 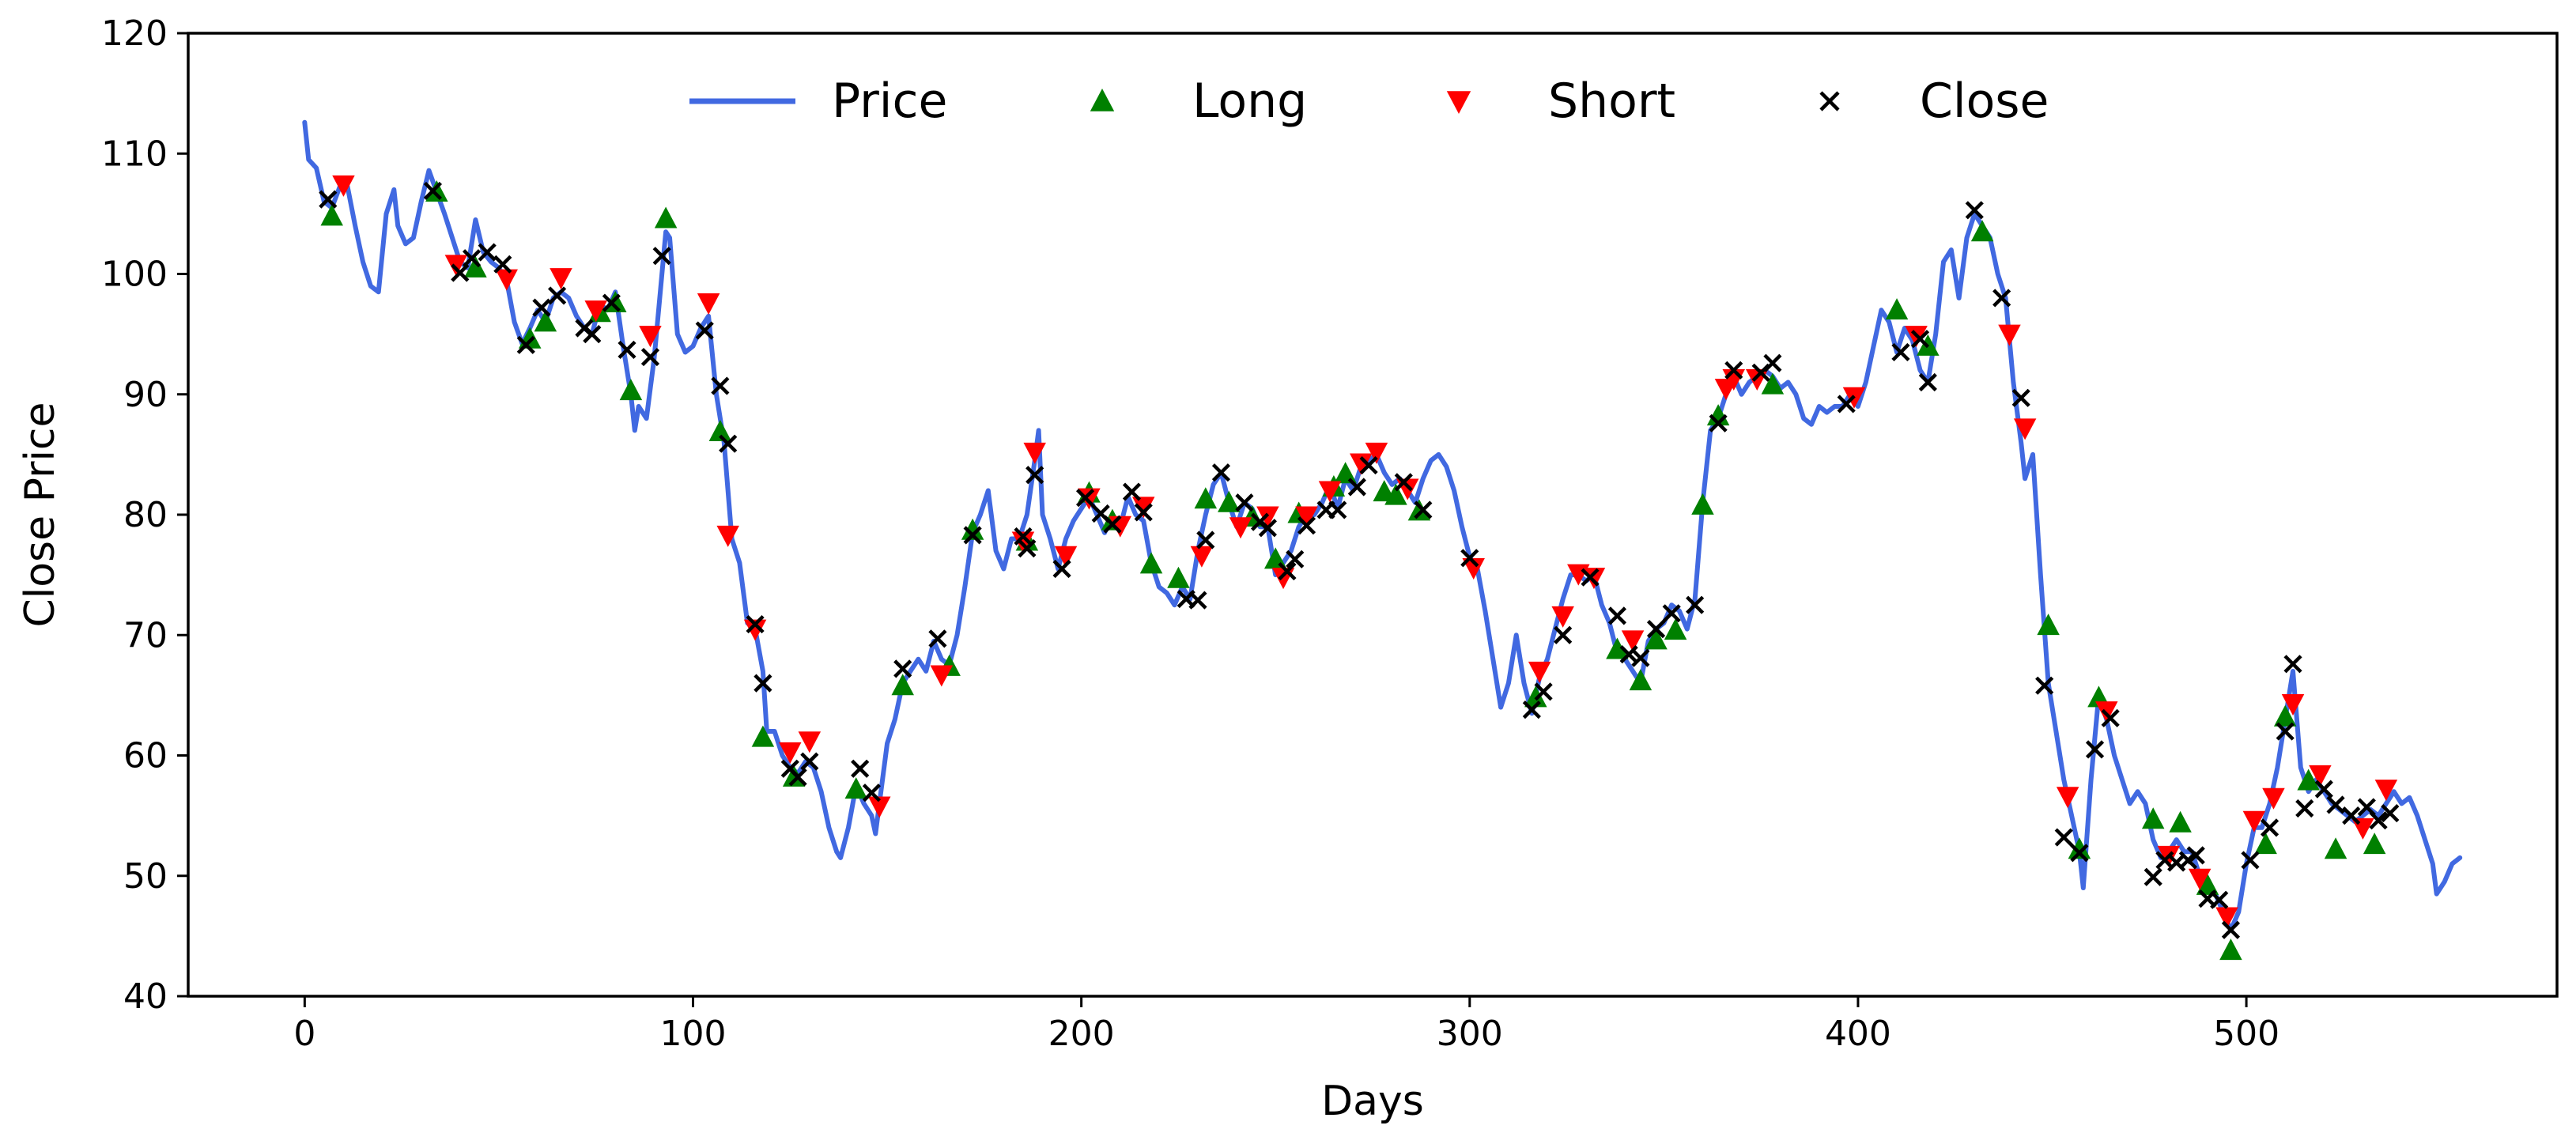 What do you see at coordinates (145, 515) in the screenshot?
I see `y-tick-label: 80` at bounding box center [145, 515].